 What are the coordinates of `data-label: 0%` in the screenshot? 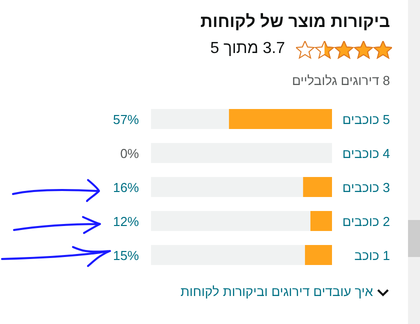 It's located at (130, 153).